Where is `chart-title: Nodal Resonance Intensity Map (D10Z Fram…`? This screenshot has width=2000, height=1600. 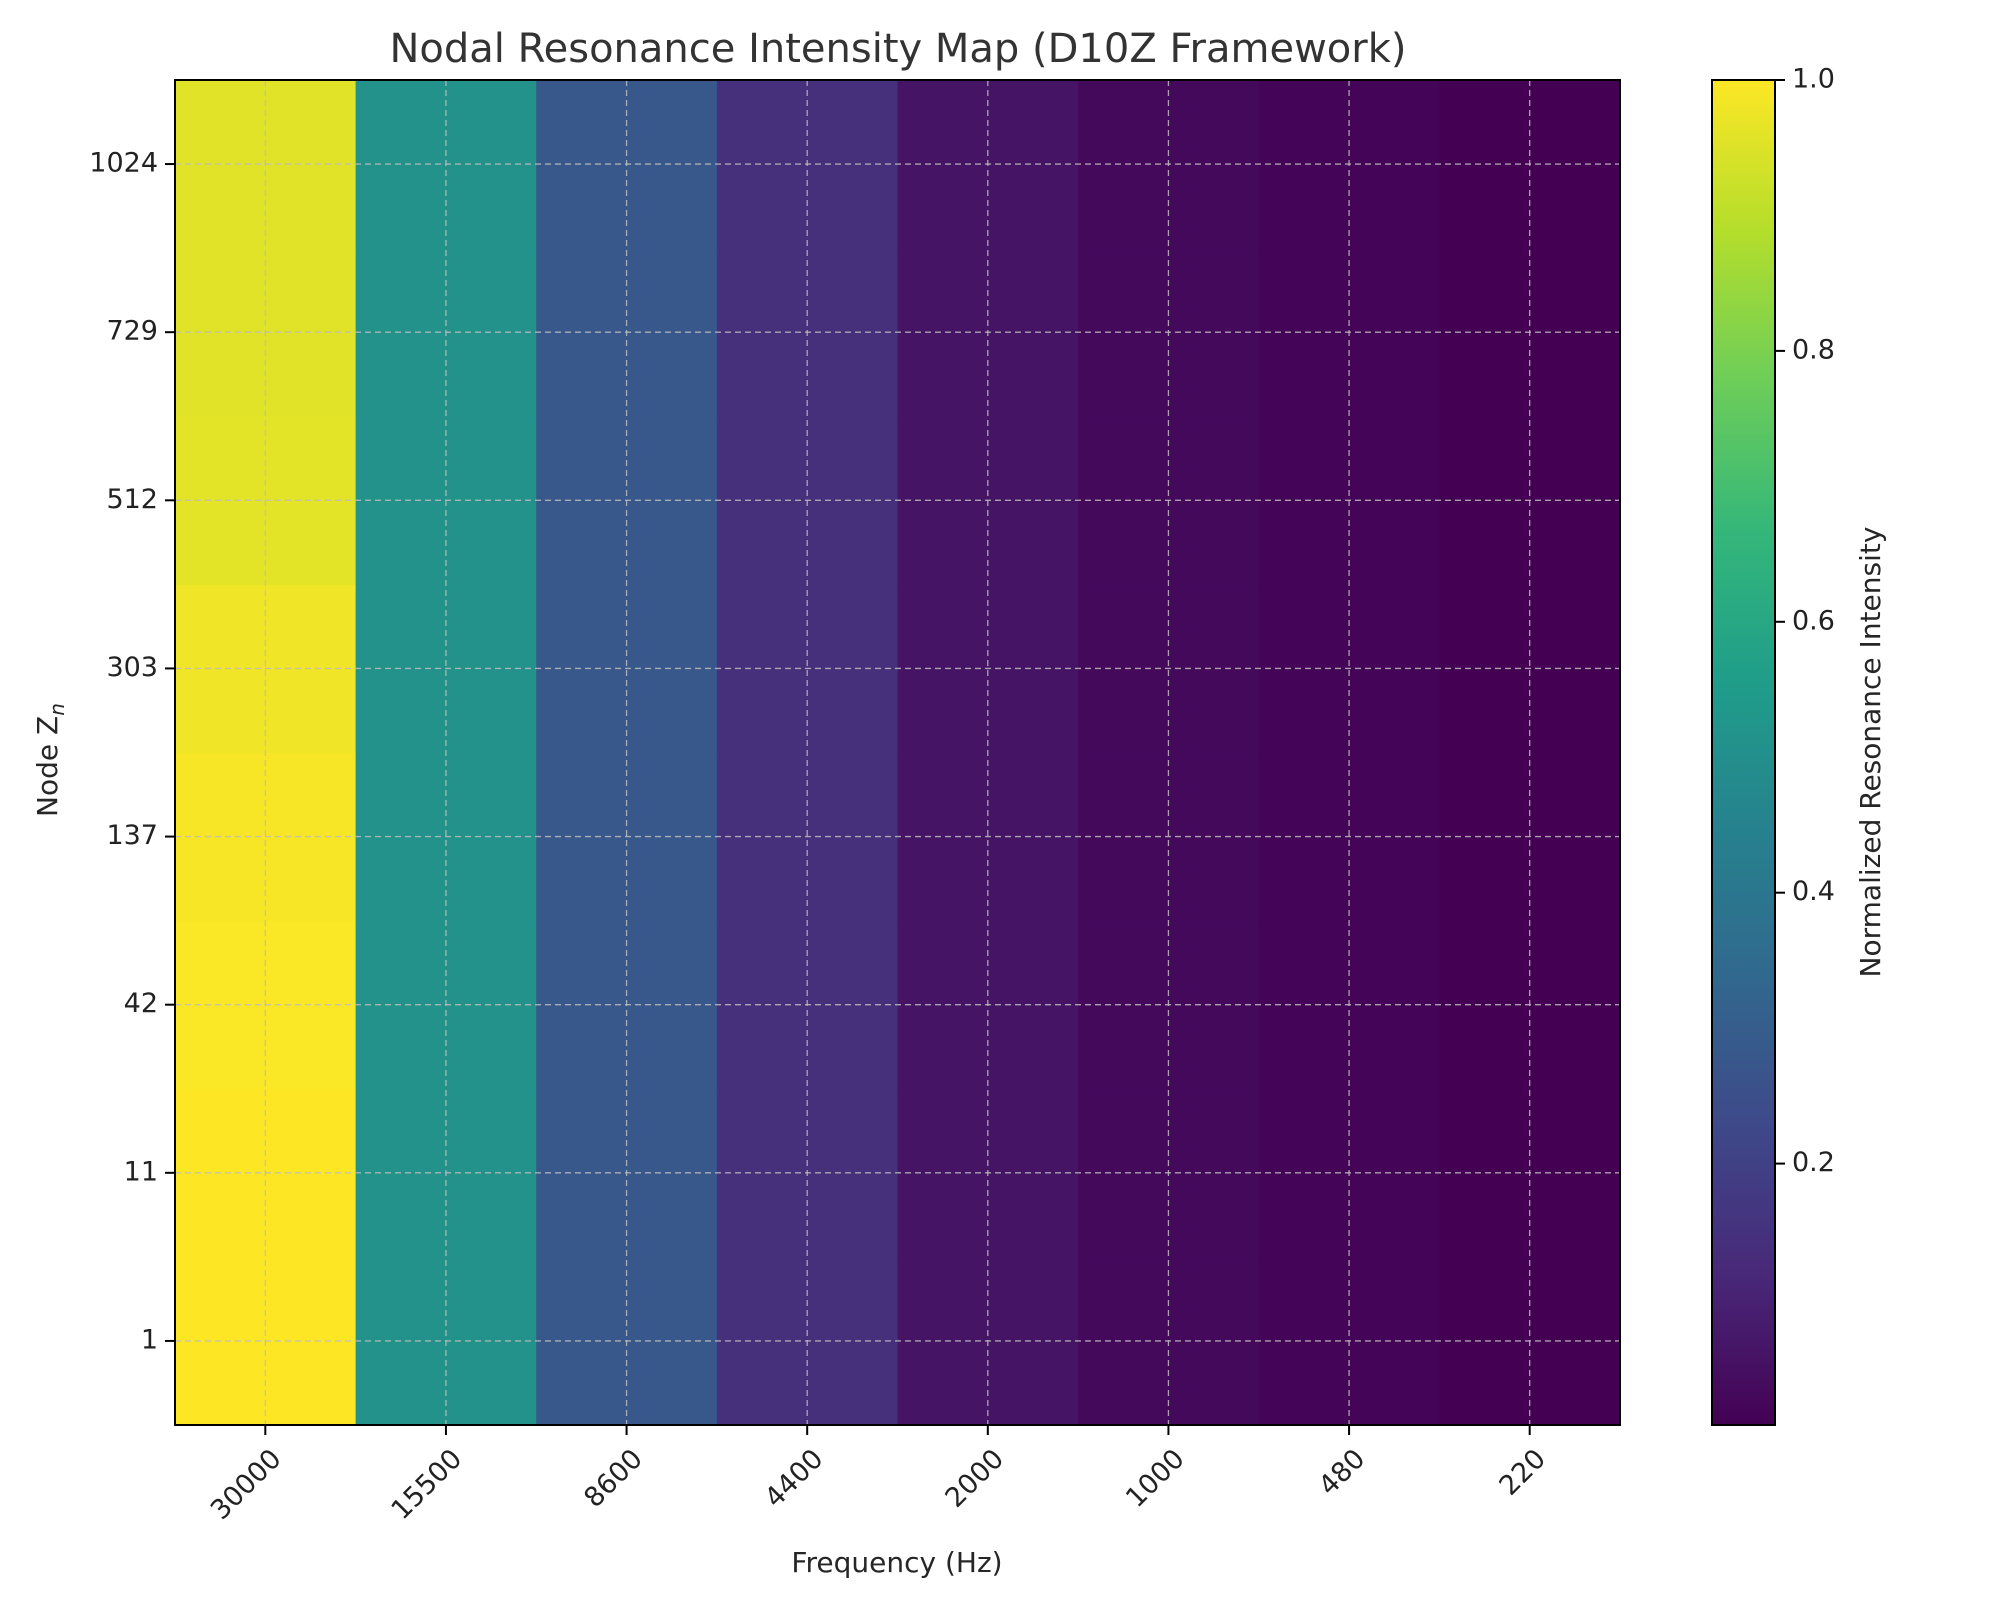 chart-title: Nodal Resonance Intensity Map (D10Z Fram… is located at coordinates (898, 49).